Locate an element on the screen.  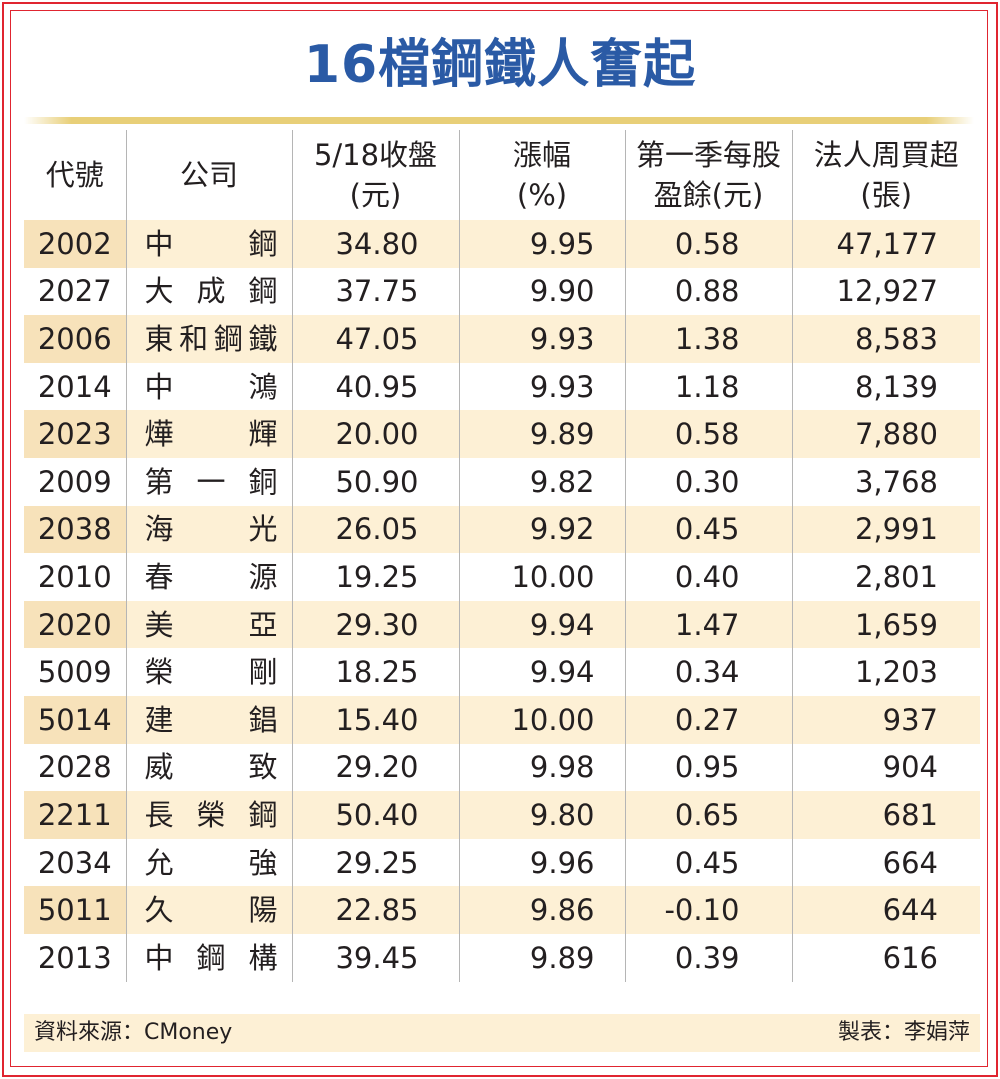
table-row: 2013 中鋼構 39.45 9.89 0.39 616 is located at coordinates (502, 957).